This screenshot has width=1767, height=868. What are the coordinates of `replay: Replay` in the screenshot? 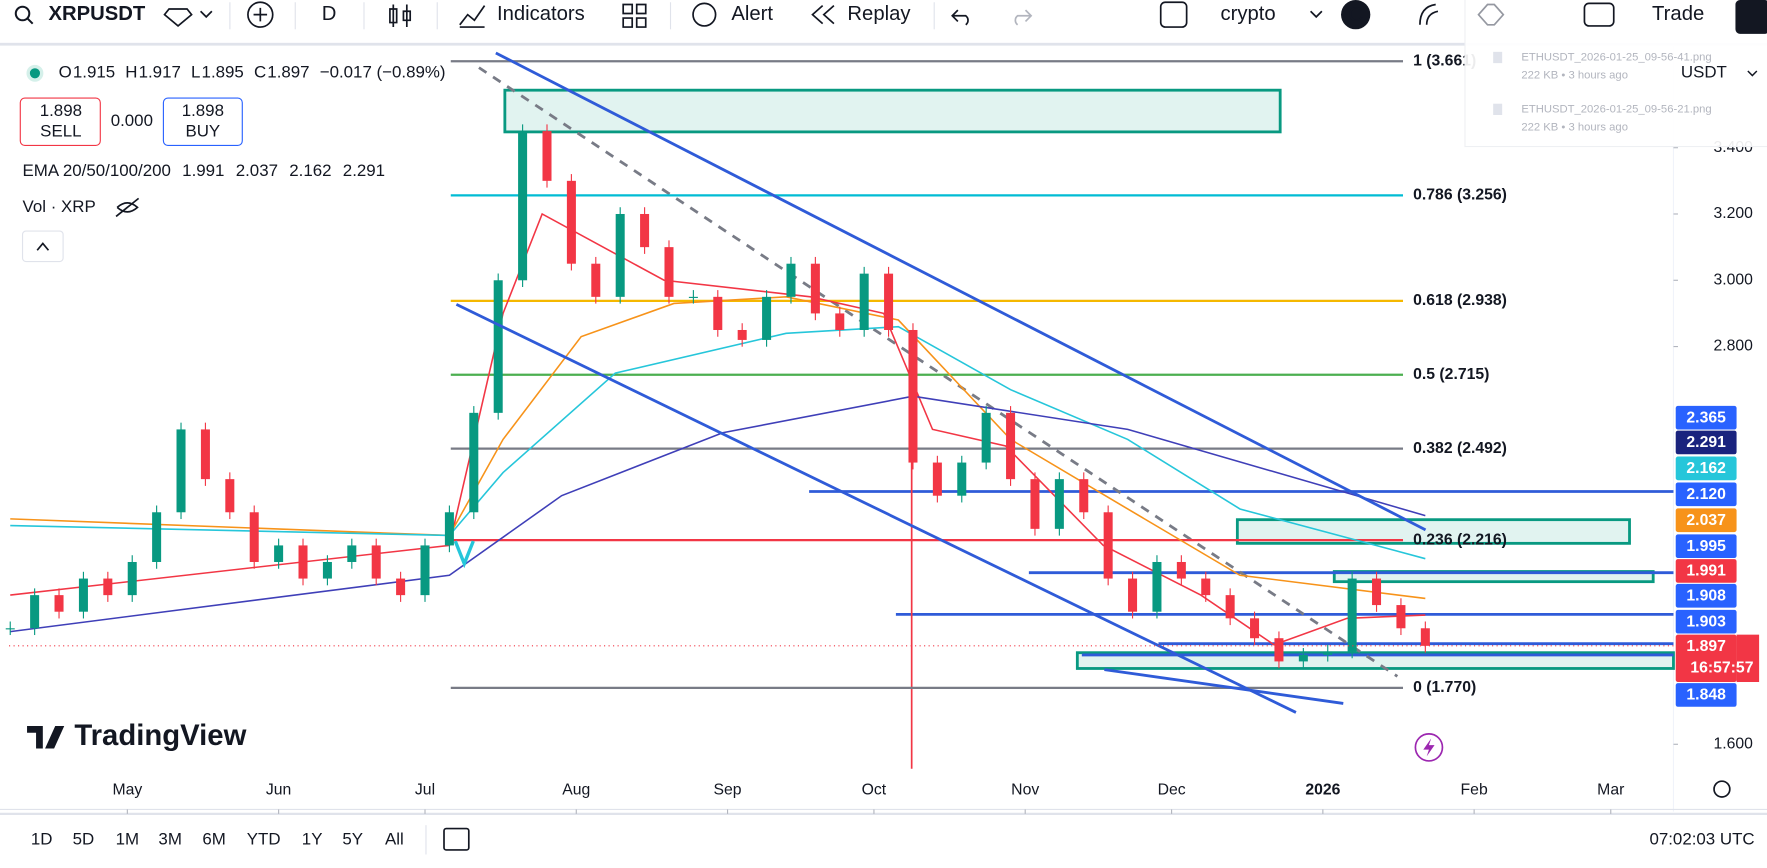 It's located at (879, 14).